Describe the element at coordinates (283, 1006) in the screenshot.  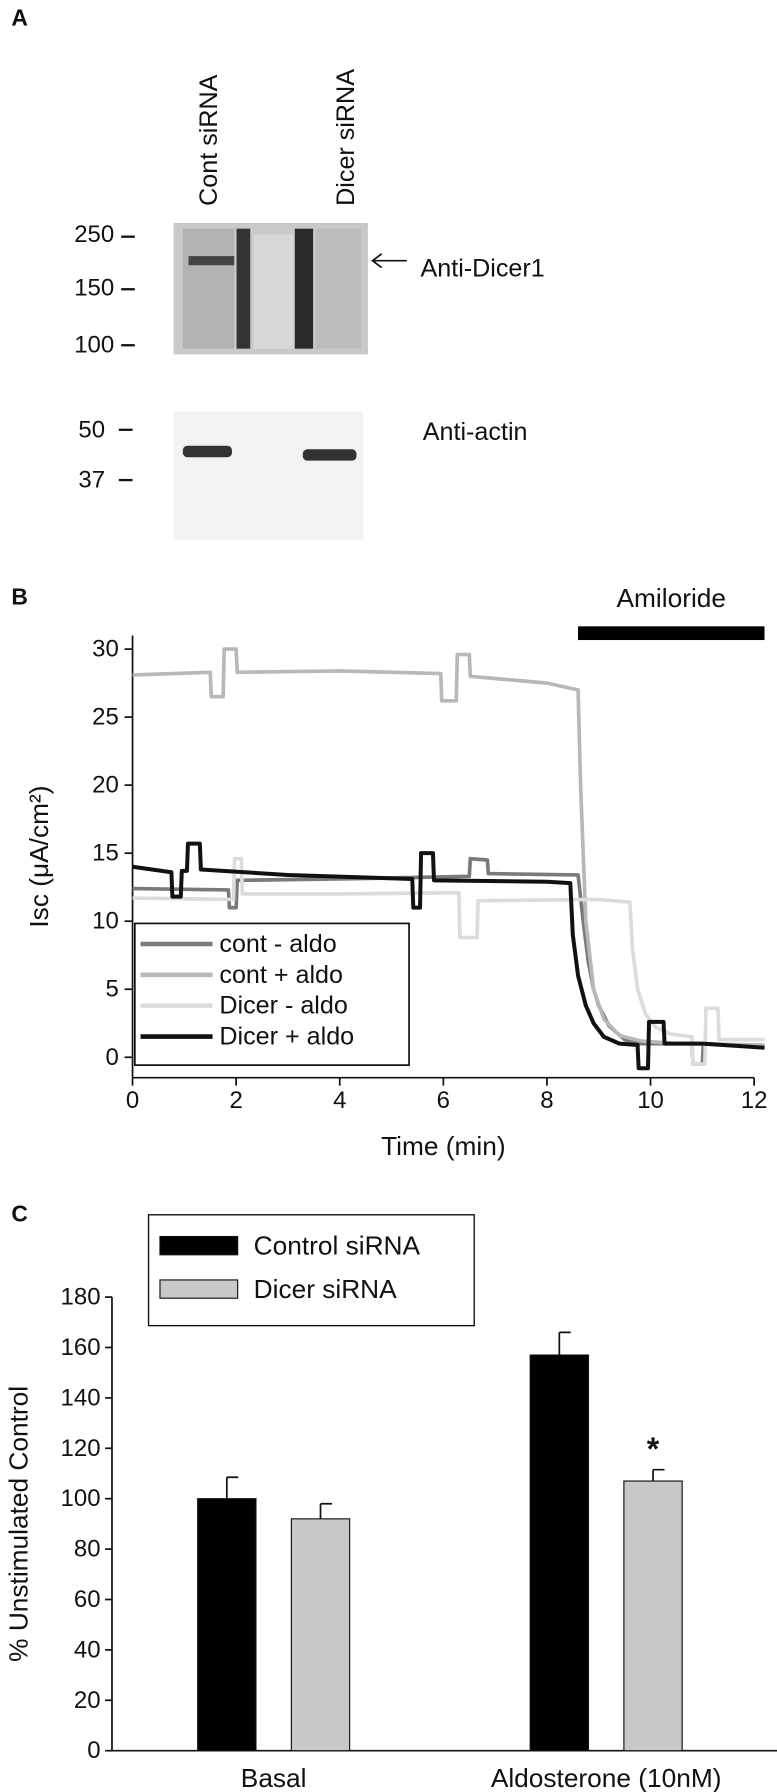
I see `legend-label: Dicer - aldo` at that location.